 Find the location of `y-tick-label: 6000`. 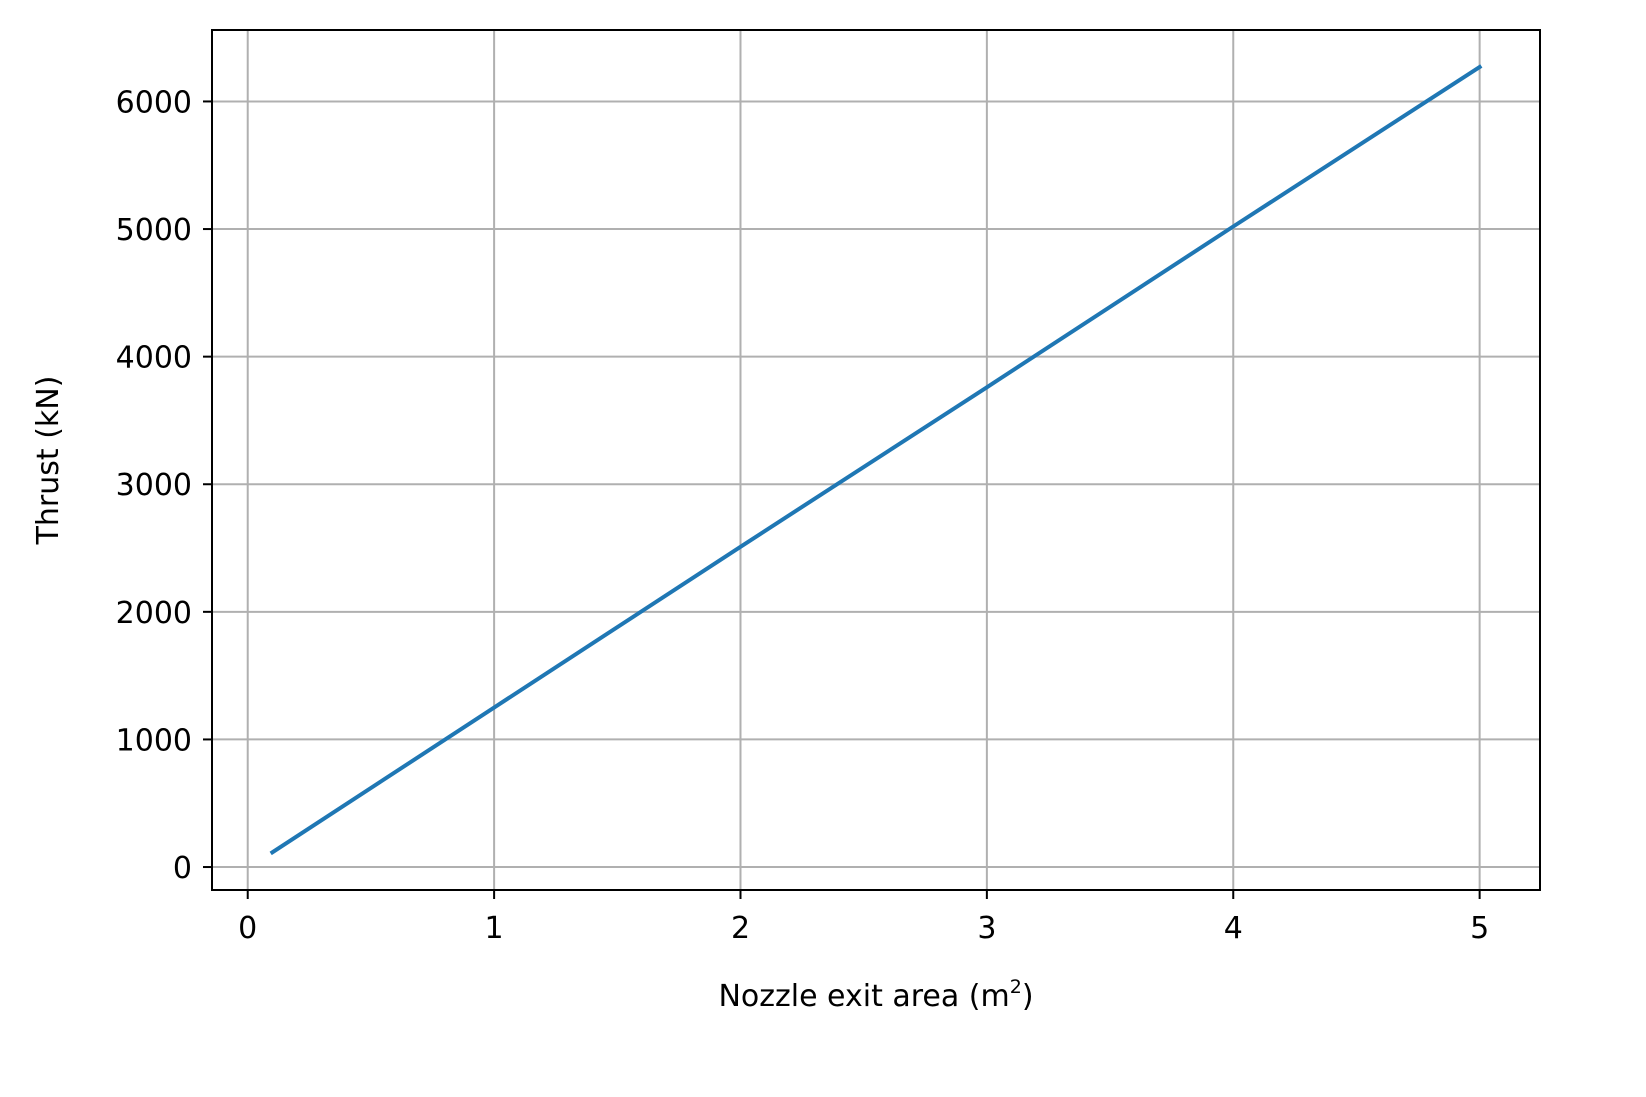

y-tick-label: 6000 is located at coordinates (154, 102).